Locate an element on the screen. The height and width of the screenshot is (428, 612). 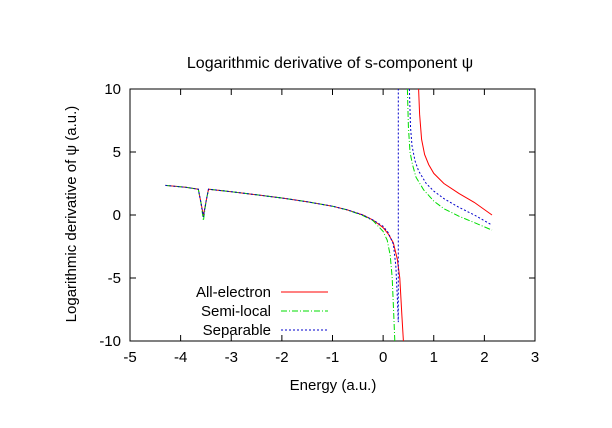
x-tick-label: 1 is located at coordinates (434, 357).